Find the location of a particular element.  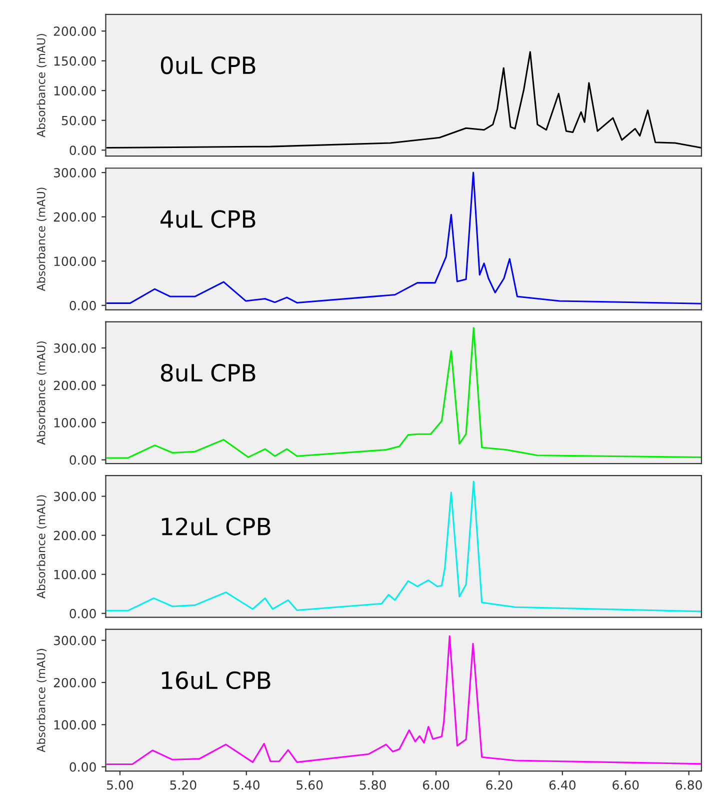

x-tick-label: 6.40 is located at coordinates (562, 785).